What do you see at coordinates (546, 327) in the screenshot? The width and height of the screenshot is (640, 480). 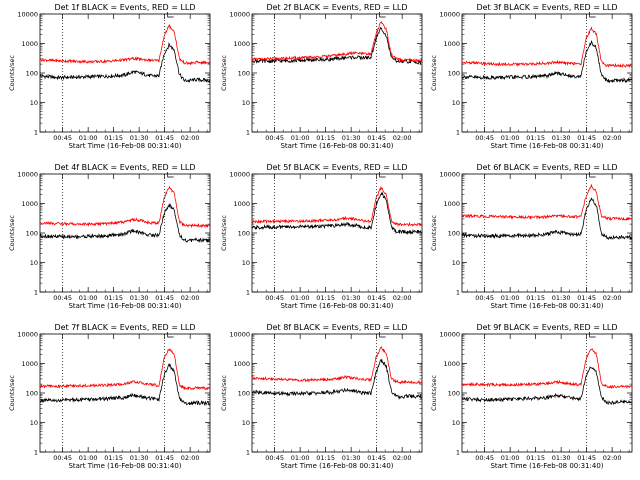 I see `panel-title: Det 9f BLACK = Events, RED = LLD` at bounding box center [546, 327].